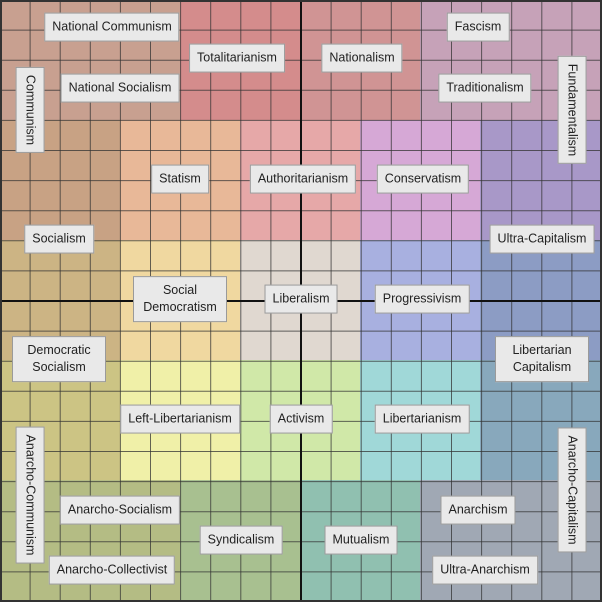  I want to click on ideology-label: Anarcho-Collectivist, so click(112, 570).